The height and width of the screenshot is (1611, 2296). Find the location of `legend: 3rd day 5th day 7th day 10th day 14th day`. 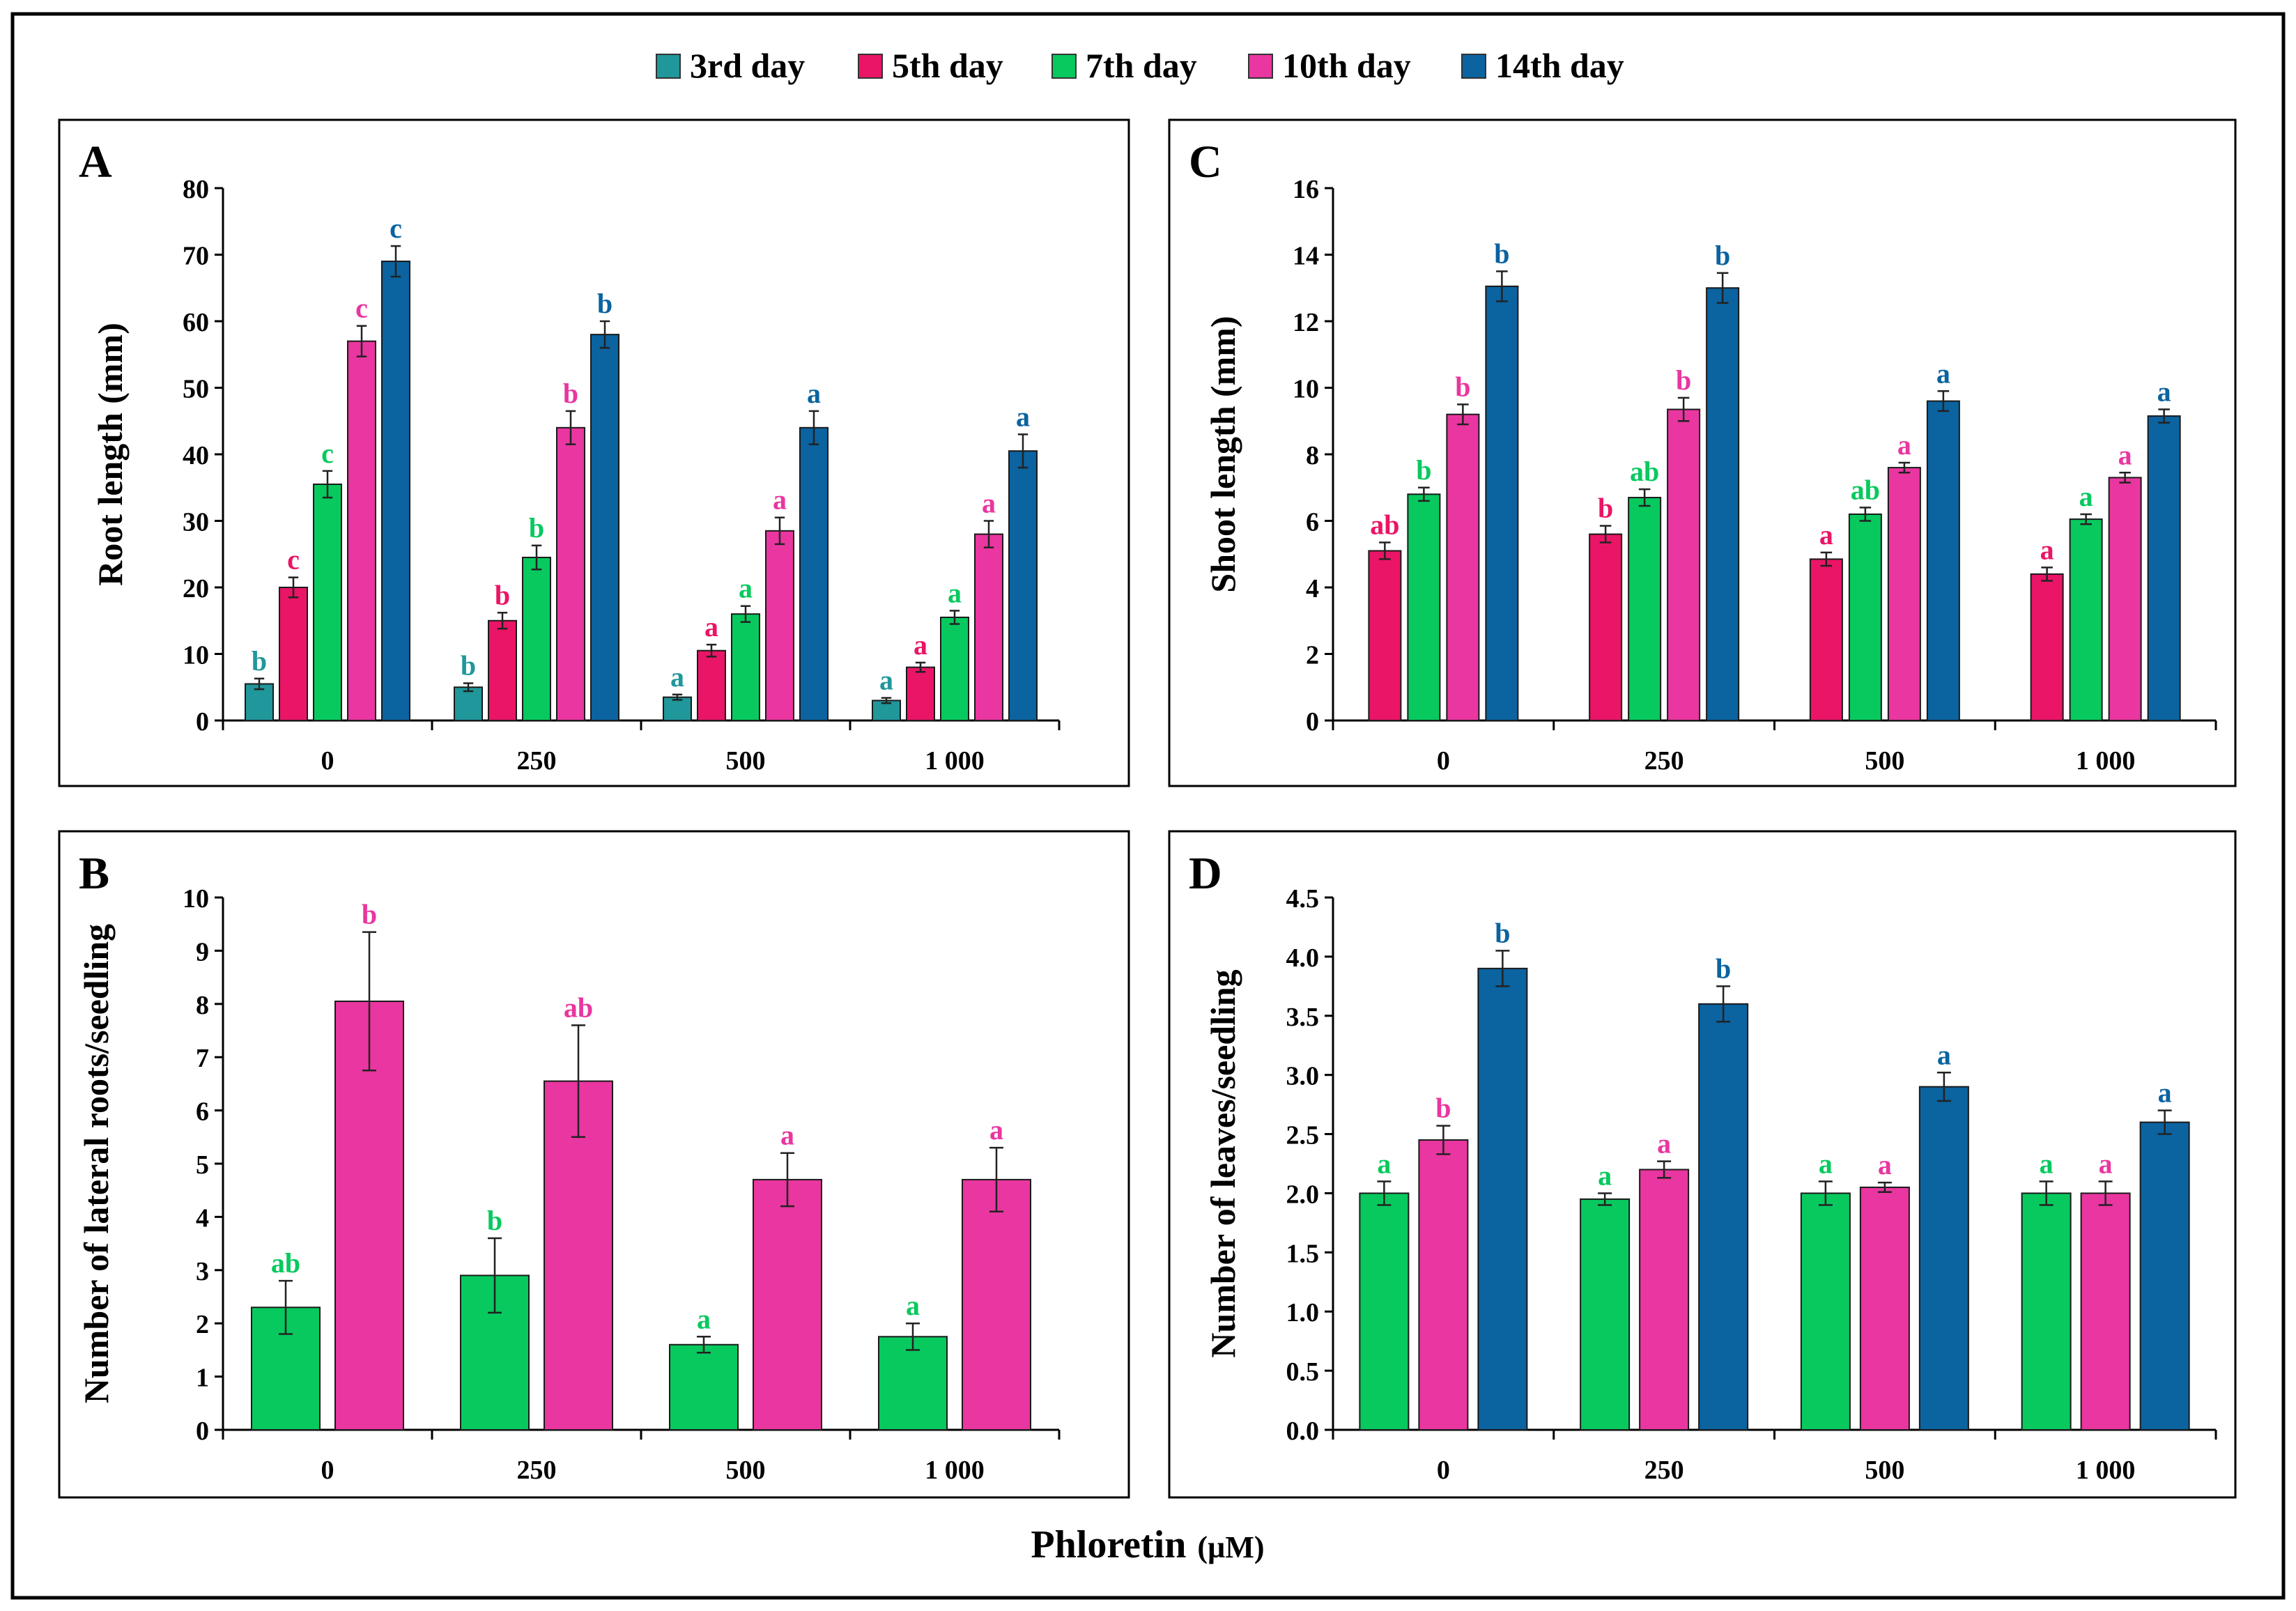

legend: 3rd day 5th day 7th day 10th day 14th day is located at coordinates (1140, 65).